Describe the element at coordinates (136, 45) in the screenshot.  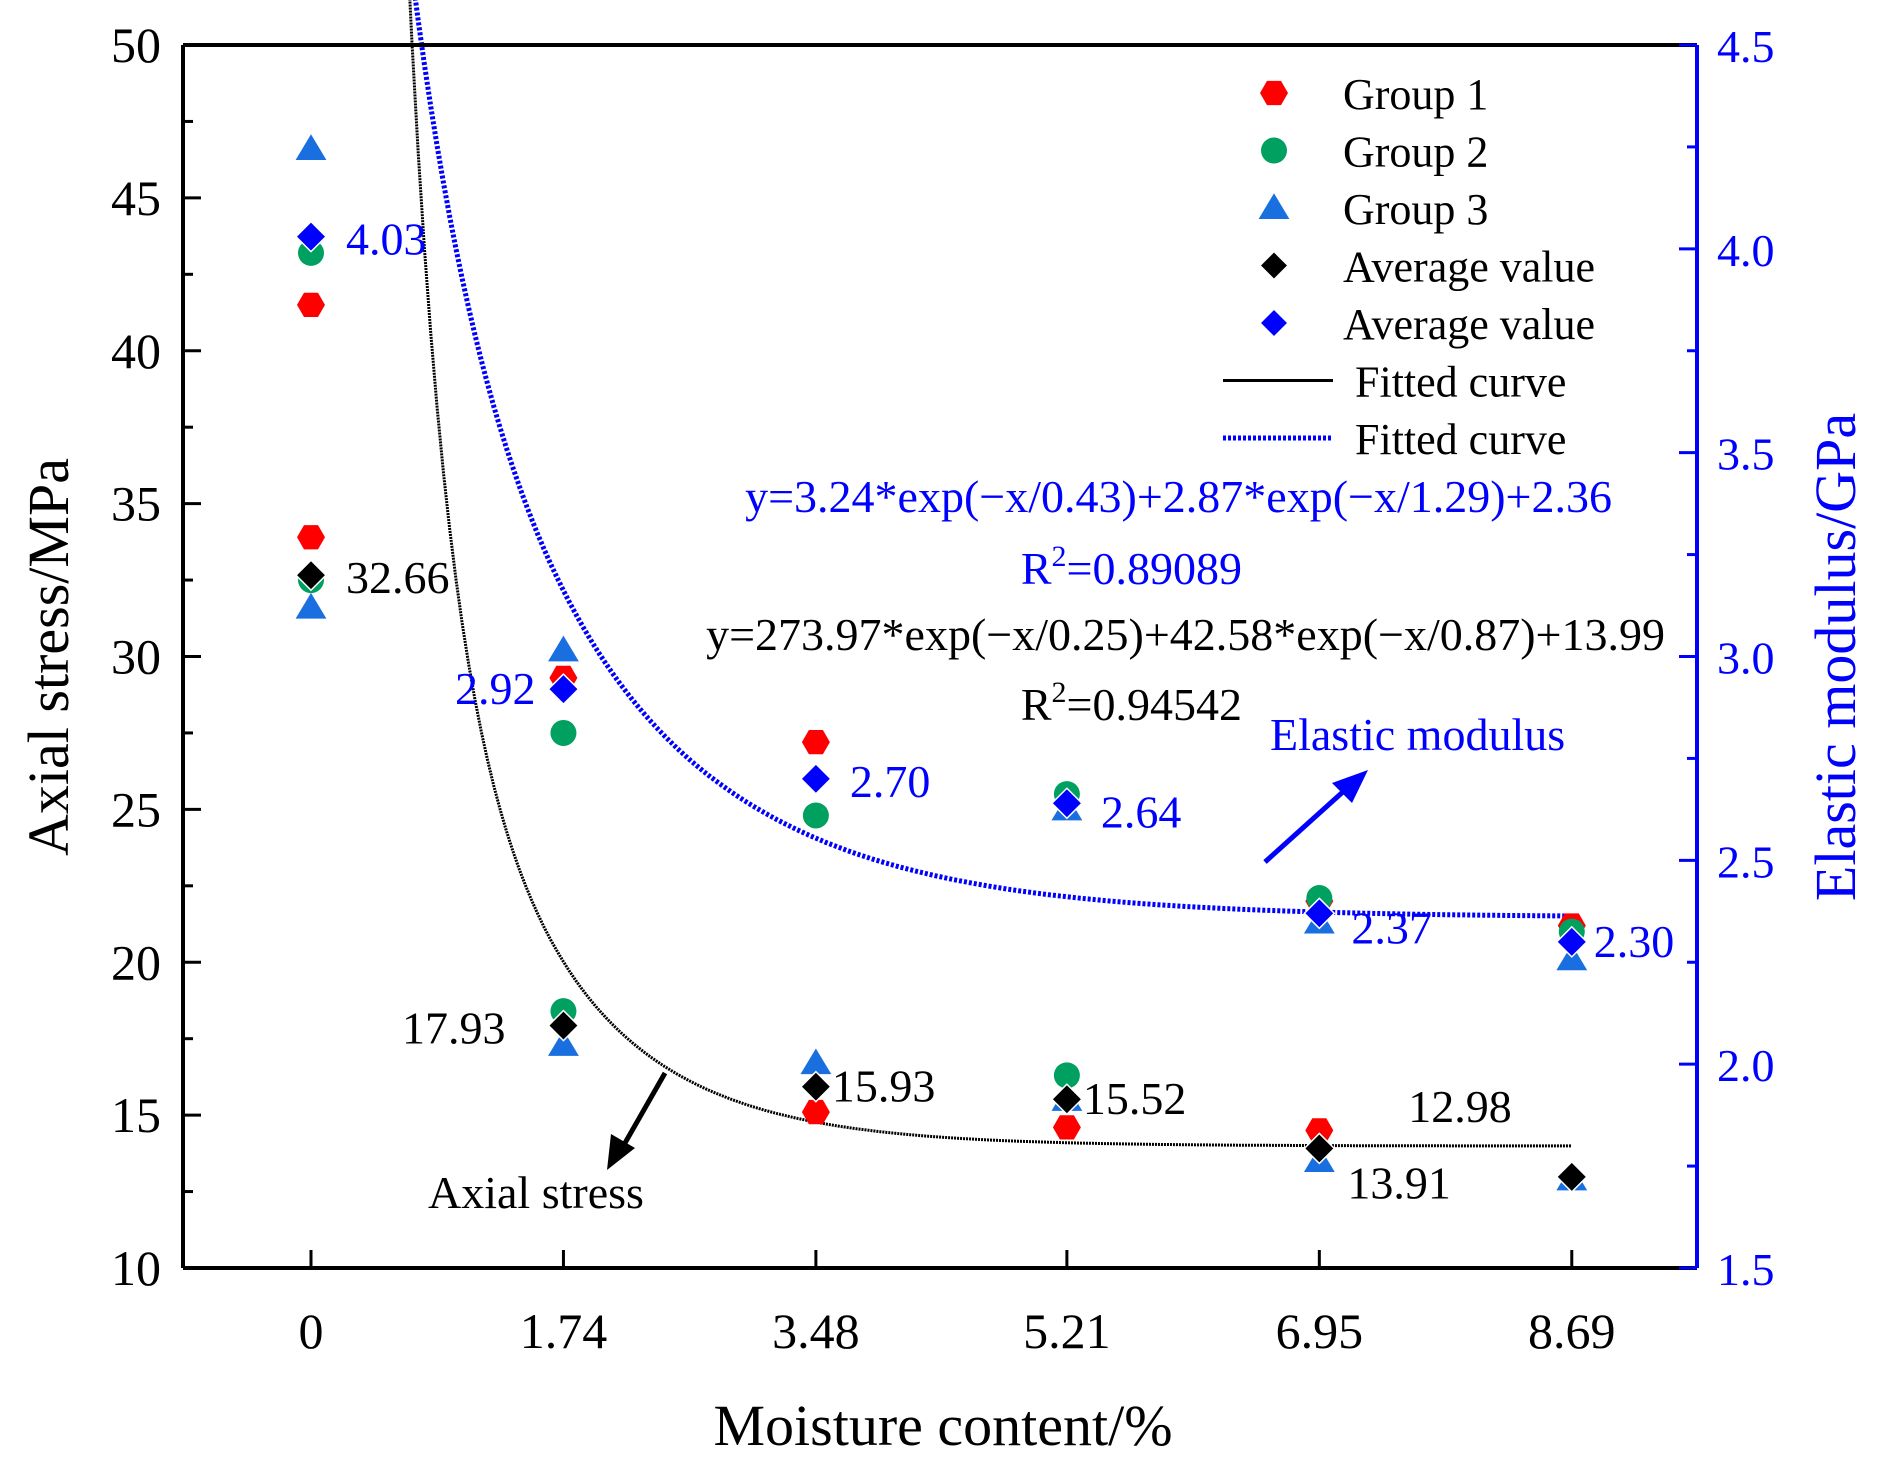
I see `left-tick-label: 50` at that location.